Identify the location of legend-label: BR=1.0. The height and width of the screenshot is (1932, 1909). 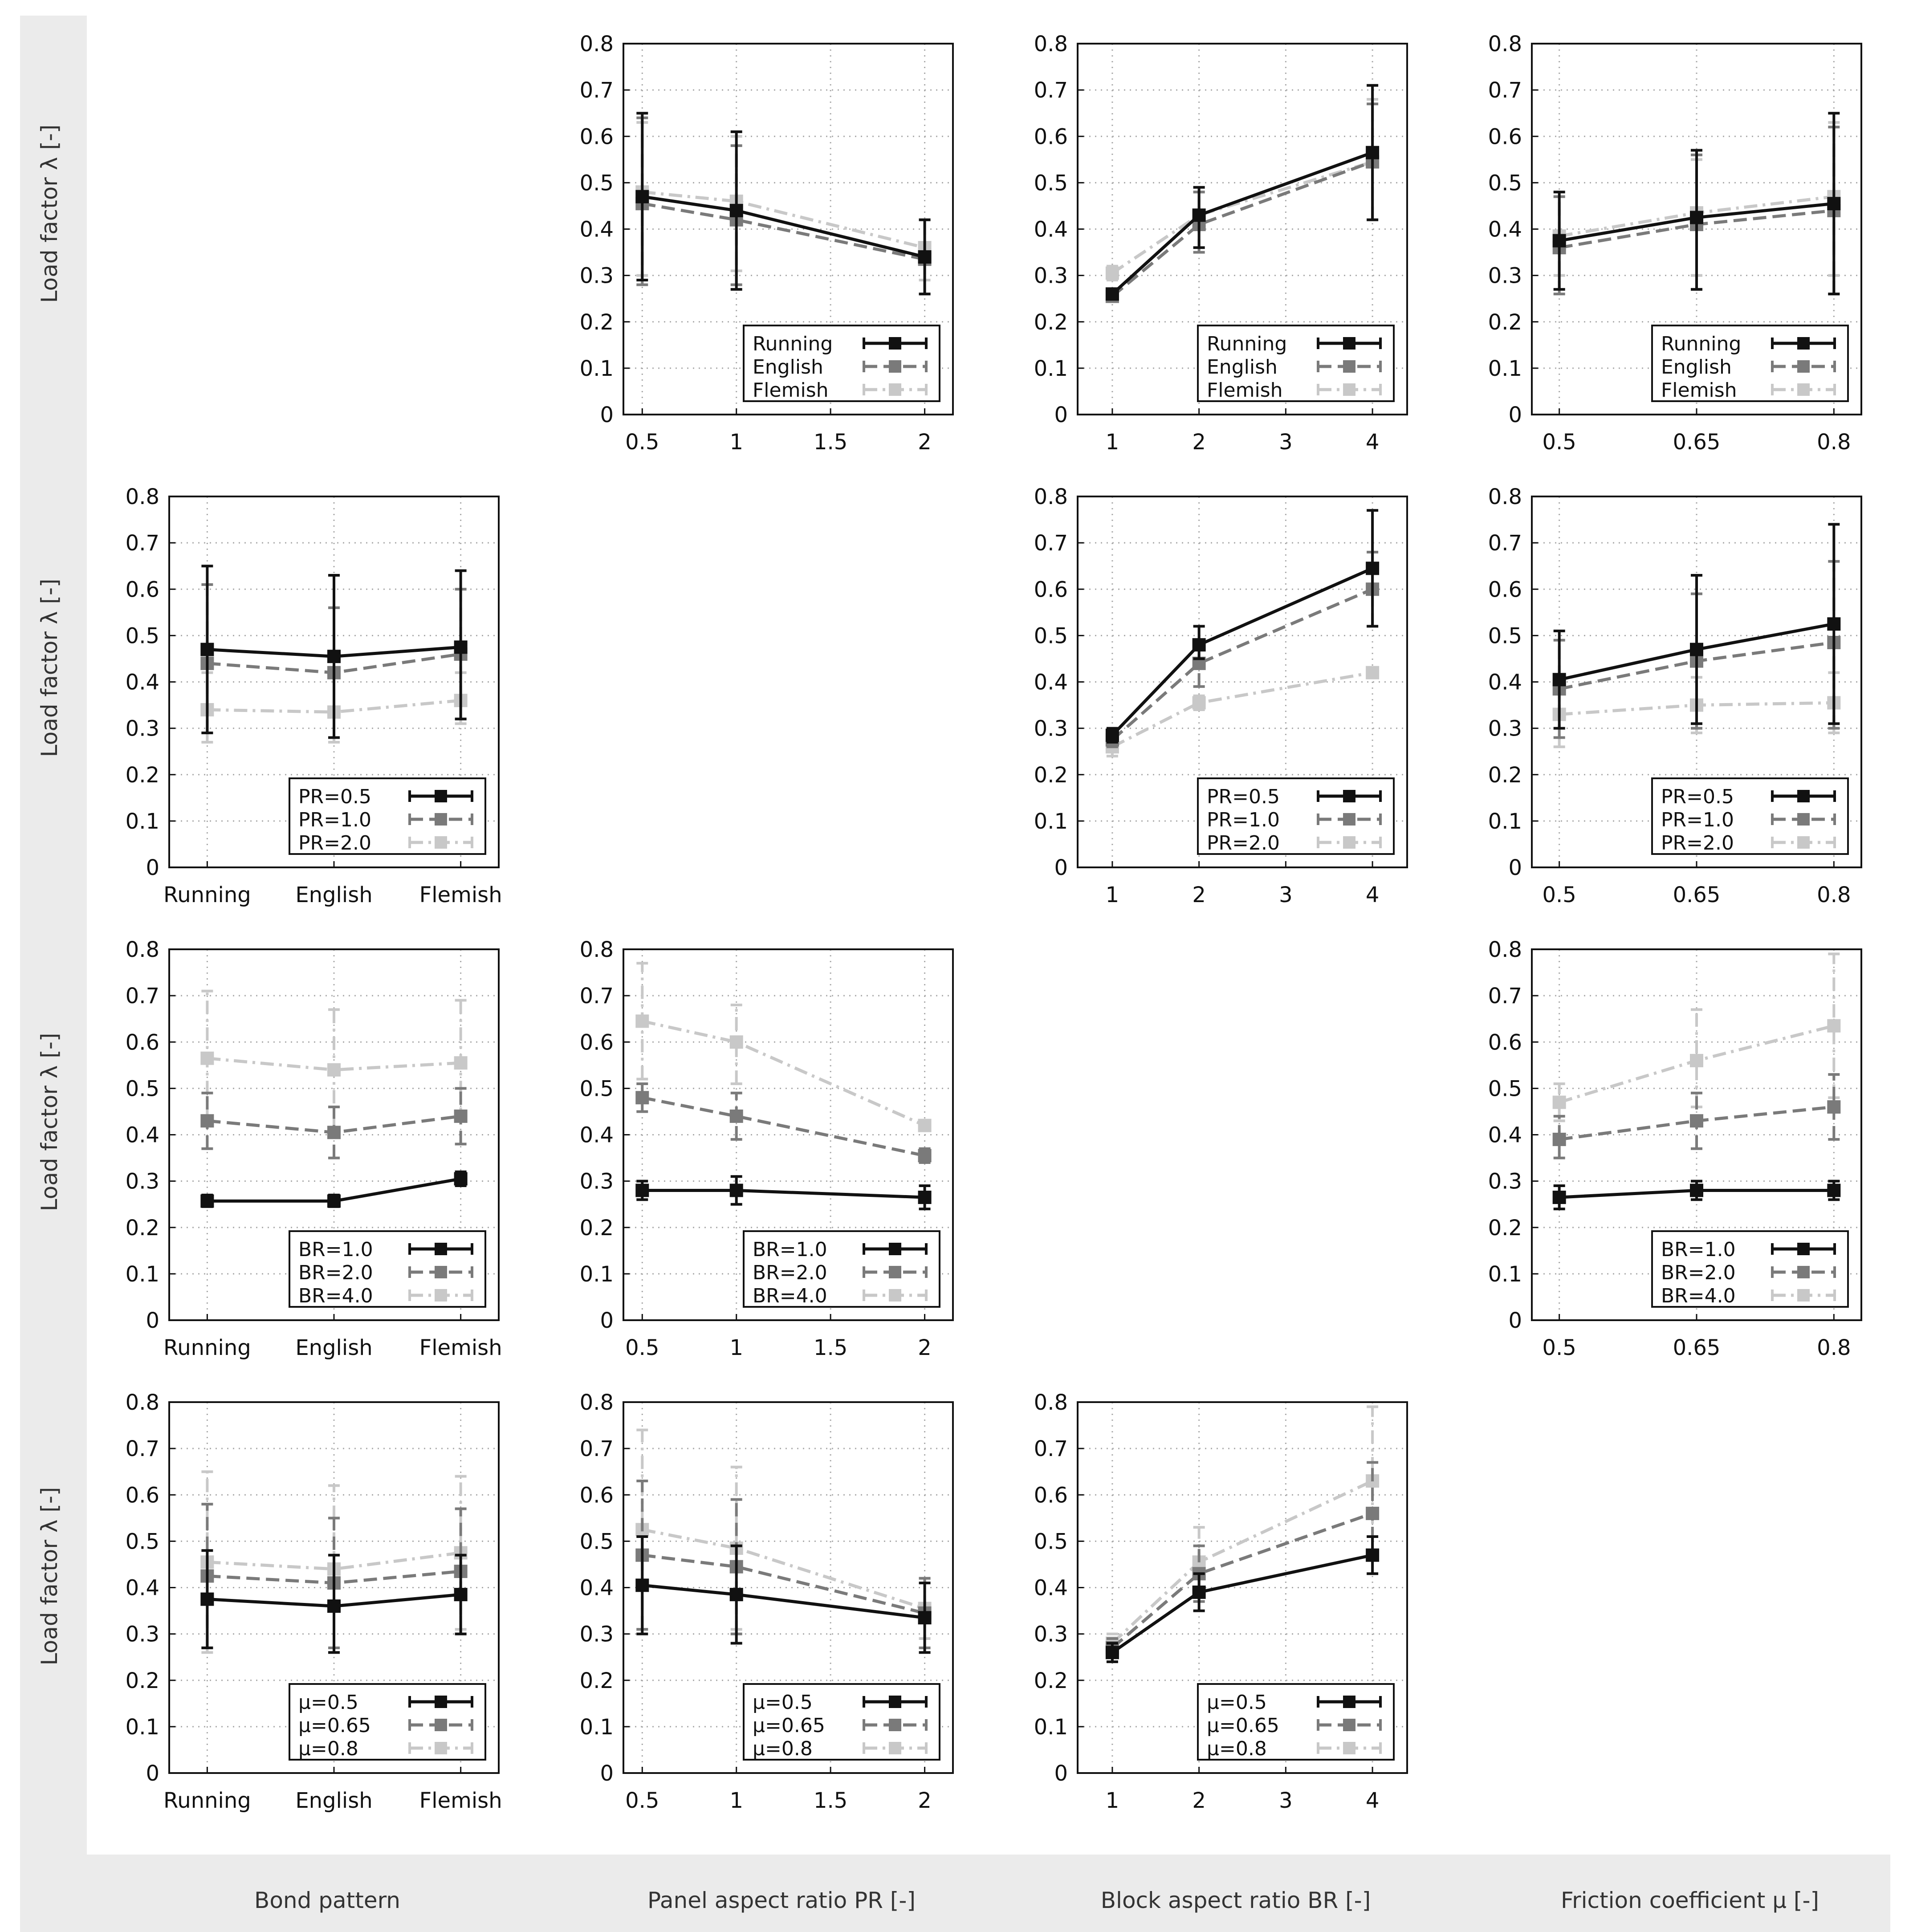
(1698, 1249).